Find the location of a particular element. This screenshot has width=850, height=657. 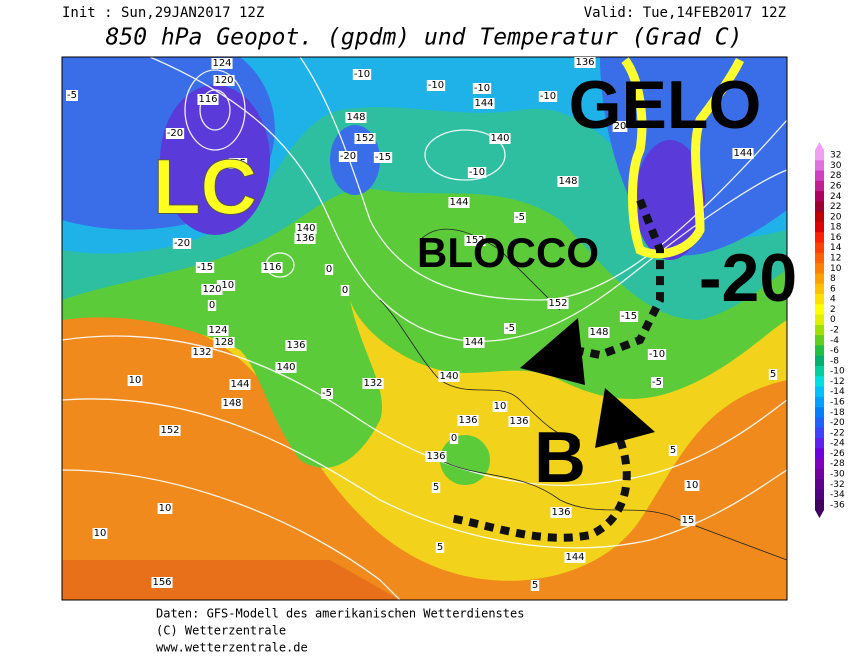

legend-label: 8 is located at coordinates (833, 279).